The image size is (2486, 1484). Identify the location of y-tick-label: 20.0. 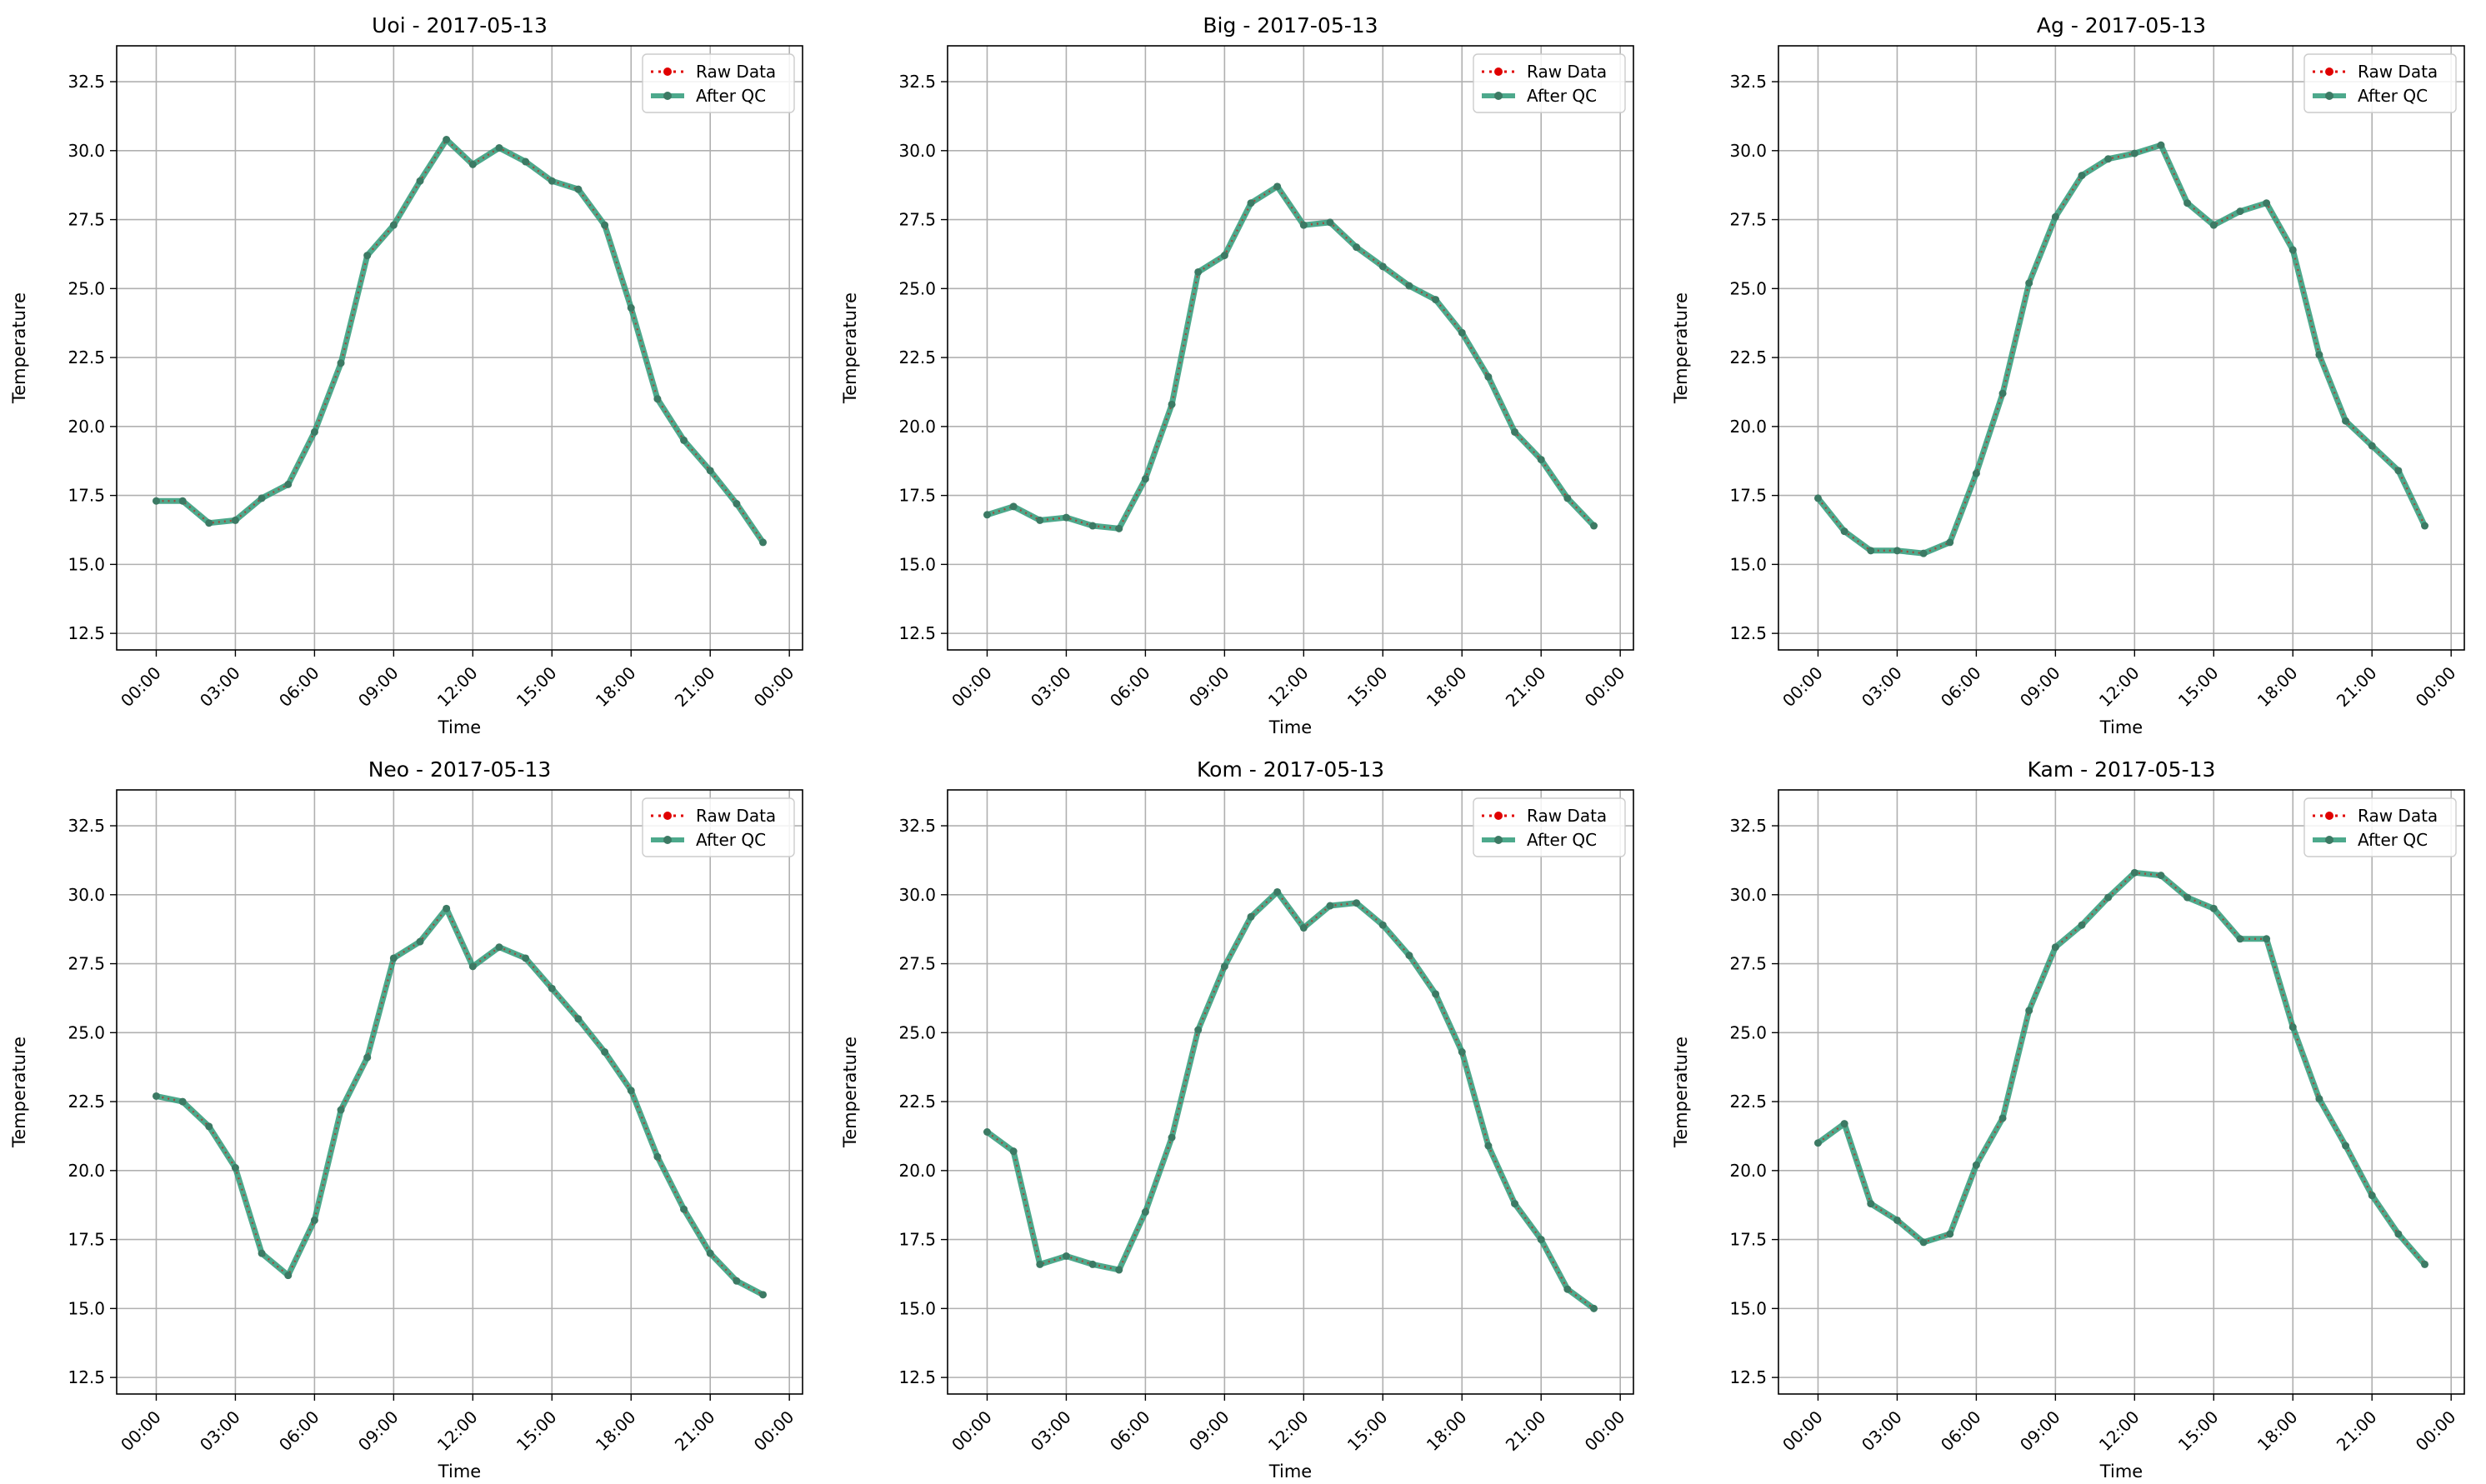
(87, 427).